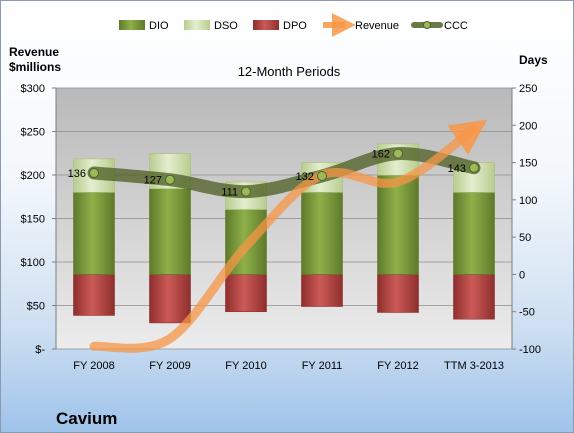 The width and height of the screenshot is (574, 433). What do you see at coordinates (528, 126) in the screenshot?
I see `right-tick-label: 200` at bounding box center [528, 126].